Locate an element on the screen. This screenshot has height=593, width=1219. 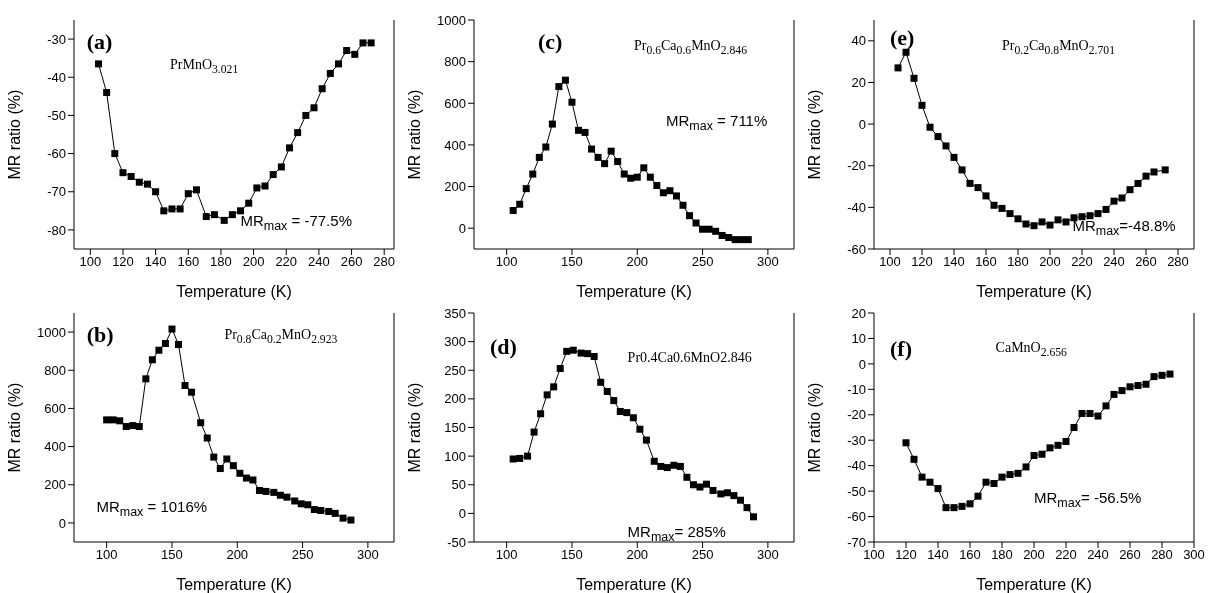
x-tick-label: 300 is located at coordinates (368, 555).